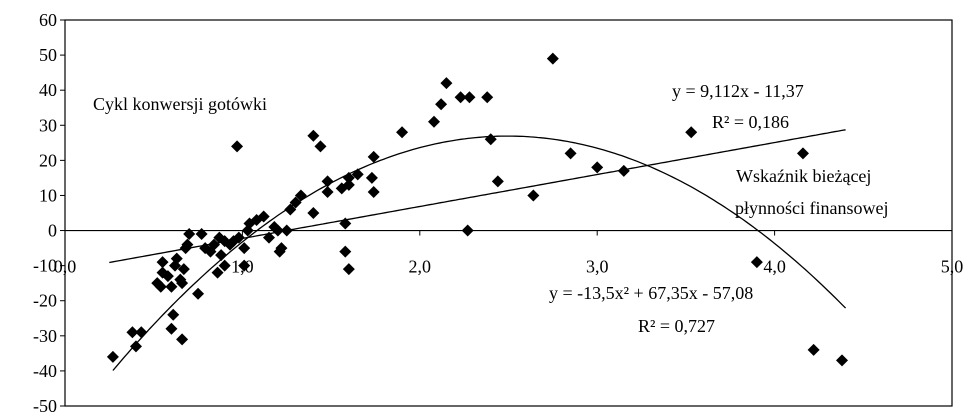  What do you see at coordinates (180, 104) in the screenshot?
I see `y-variable-label: Cykl konwersji gotówki` at bounding box center [180, 104].